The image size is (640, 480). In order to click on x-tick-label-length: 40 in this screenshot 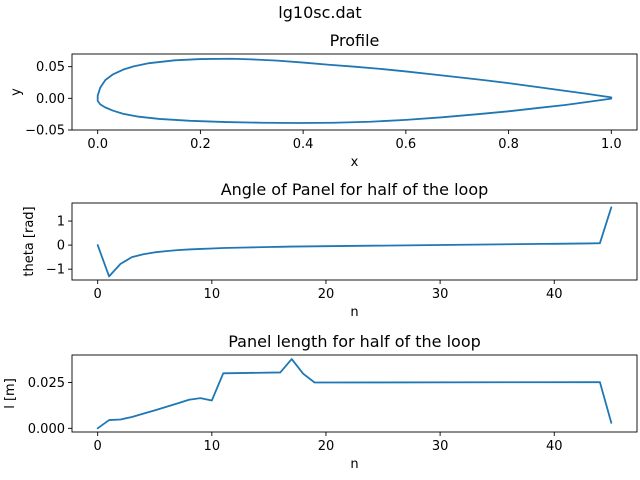, I will do `click(554, 446)`.